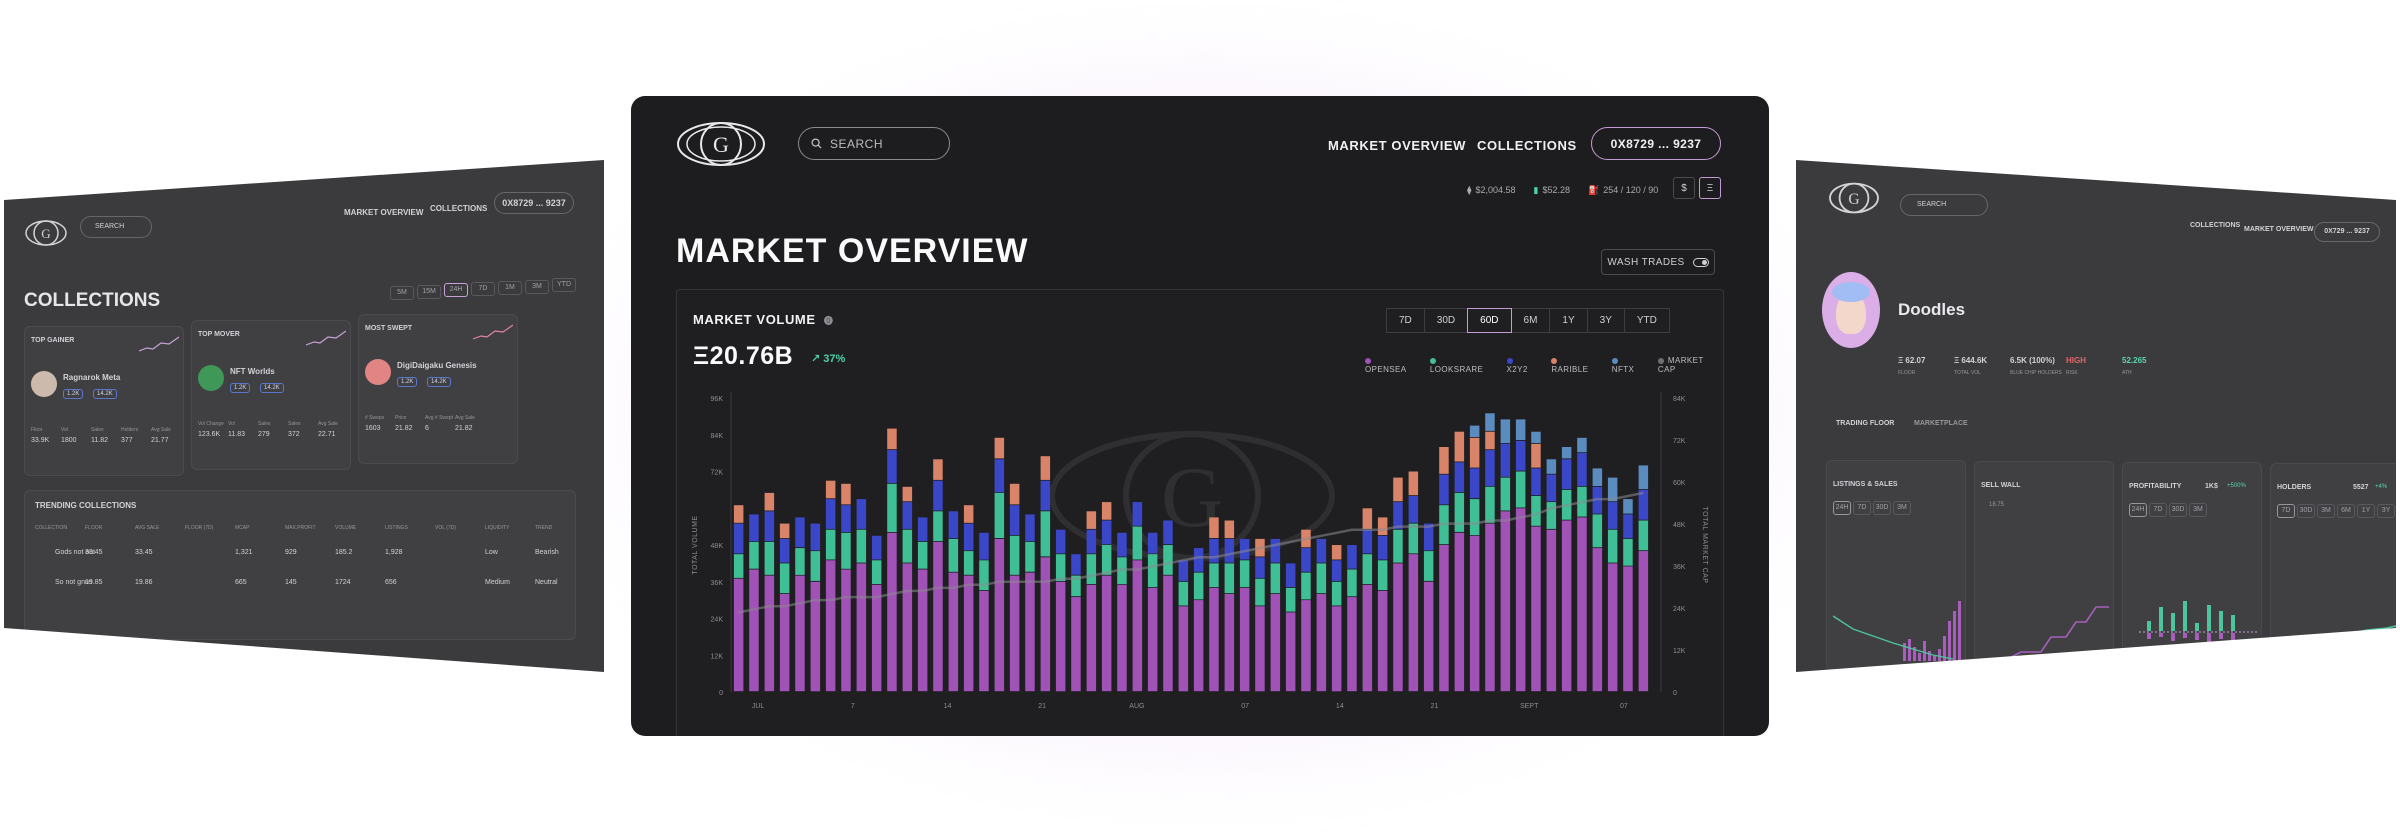 Image resolution: width=2400 pixels, height=832 pixels. What do you see at coordinates (483, 289) in the screenshot?
I see `left-tab-7d: 7D` at bounding box center [483, 289].